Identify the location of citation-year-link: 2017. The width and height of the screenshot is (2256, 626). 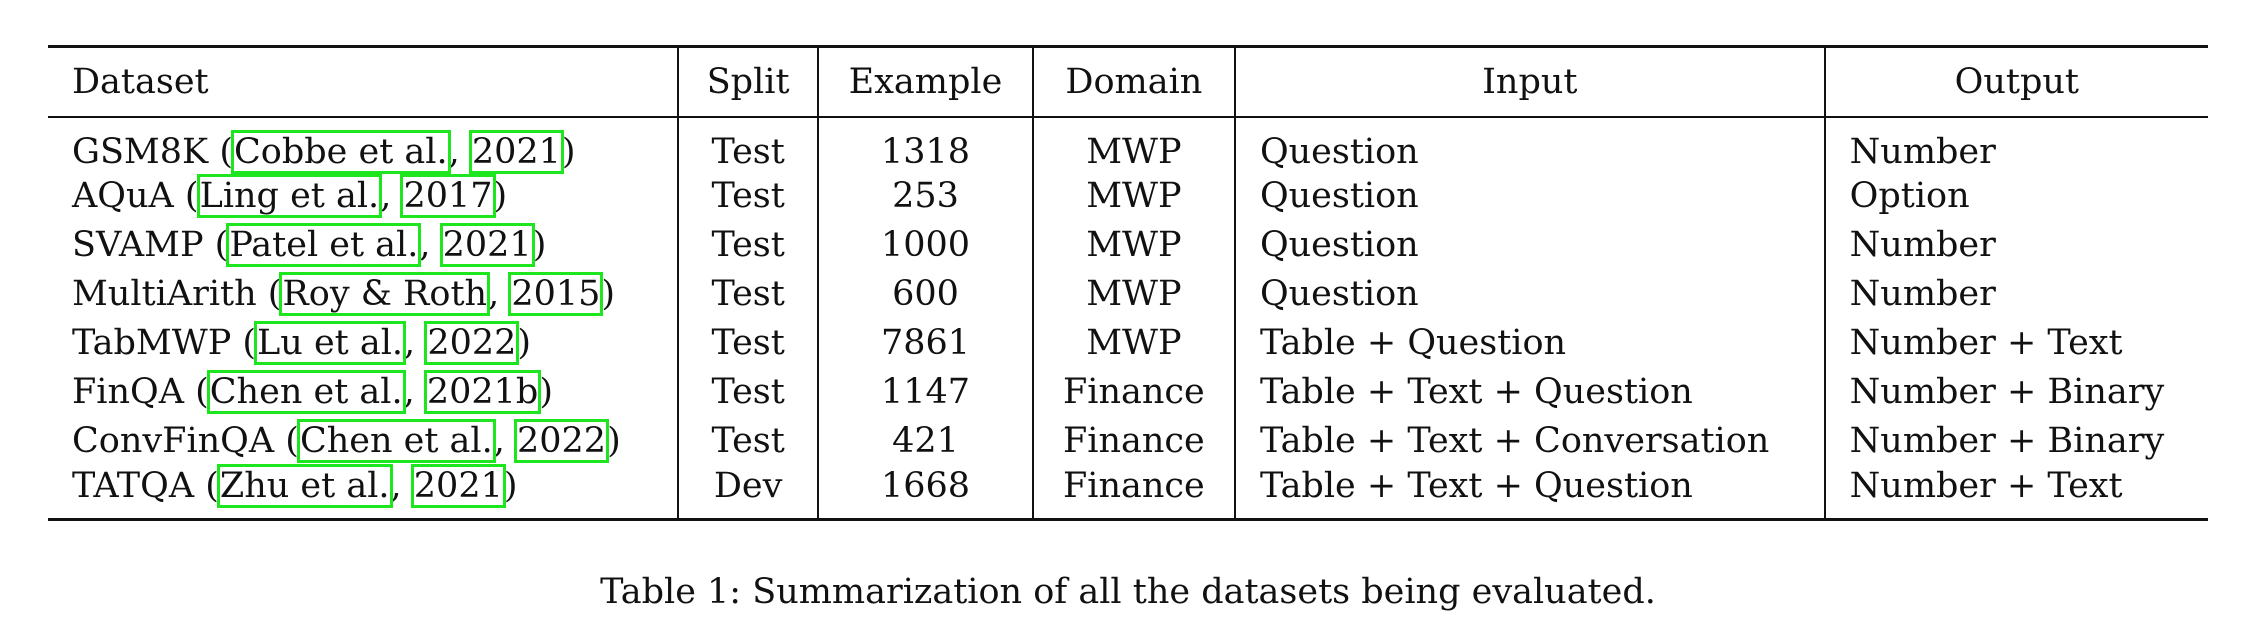
(448, 196).